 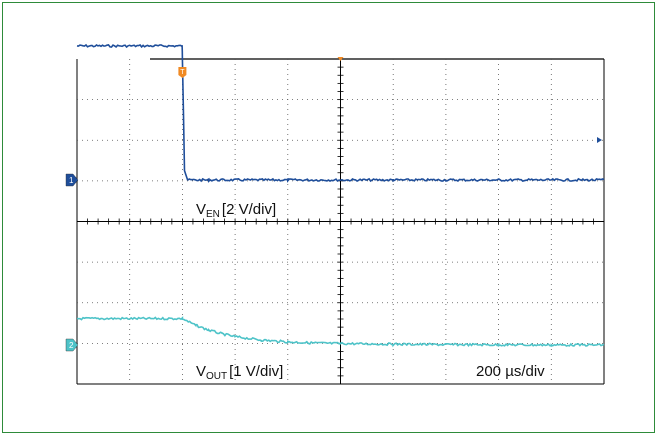 I want to click on trigger-marker-label: T, so click(x=182, y=72).